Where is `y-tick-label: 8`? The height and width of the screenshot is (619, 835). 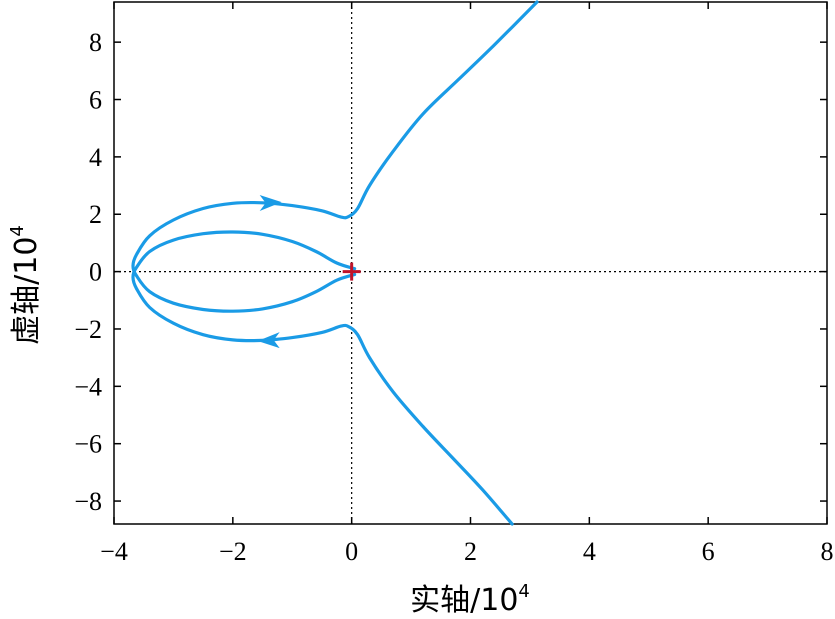
y-tick-label: 8 is located at coordinates (95, 42).